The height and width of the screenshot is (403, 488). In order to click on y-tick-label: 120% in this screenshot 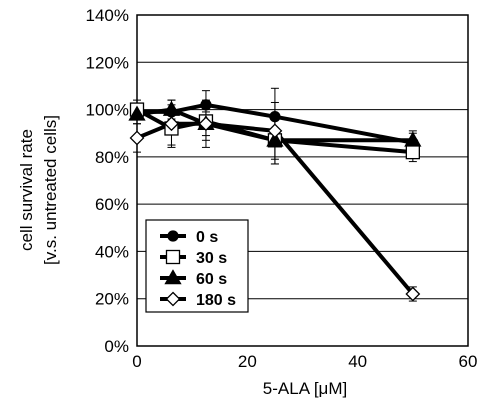, I will do `click(107, 62)`.